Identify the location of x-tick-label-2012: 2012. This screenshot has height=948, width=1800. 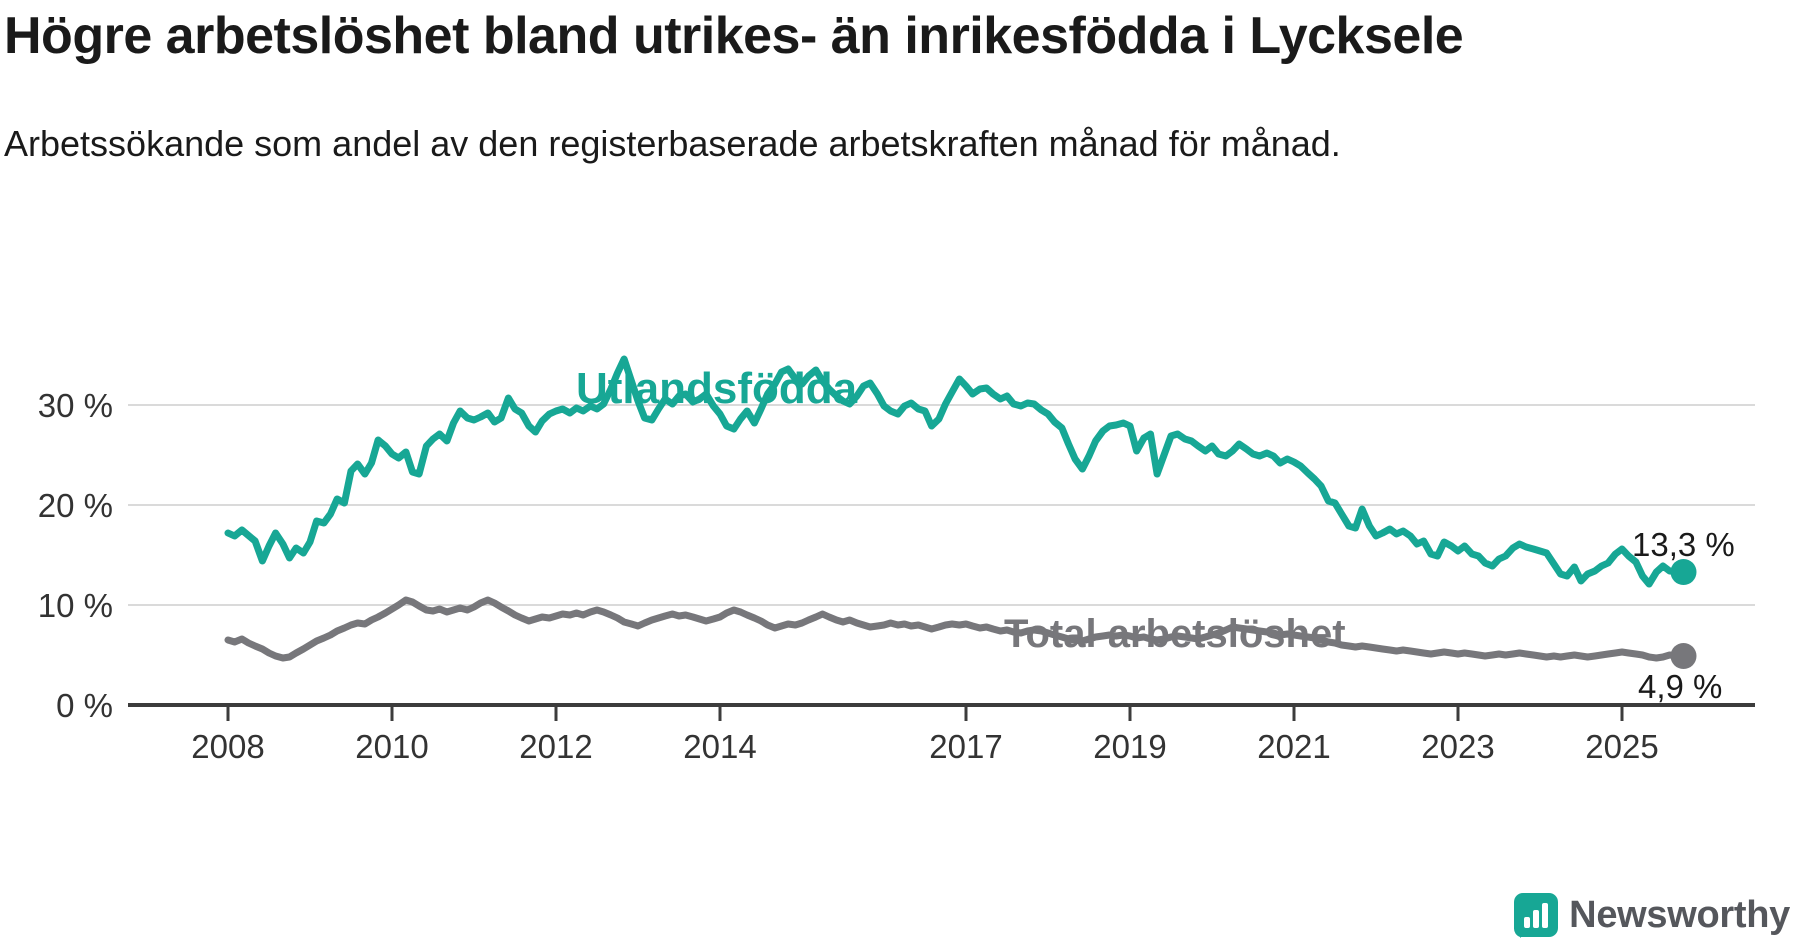
(555, 746).